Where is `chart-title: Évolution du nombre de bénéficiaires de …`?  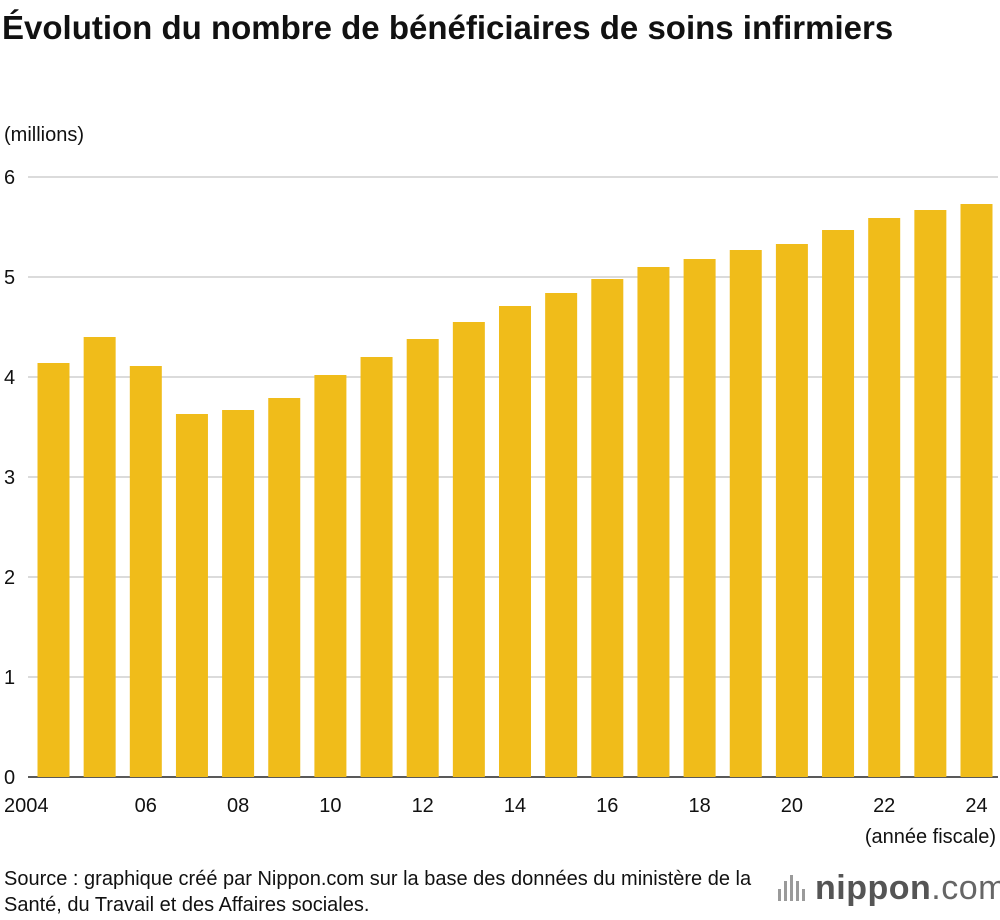
chart-title: Évolution du nombre de bénéficiaires de … is located at coordinates (448, 27).